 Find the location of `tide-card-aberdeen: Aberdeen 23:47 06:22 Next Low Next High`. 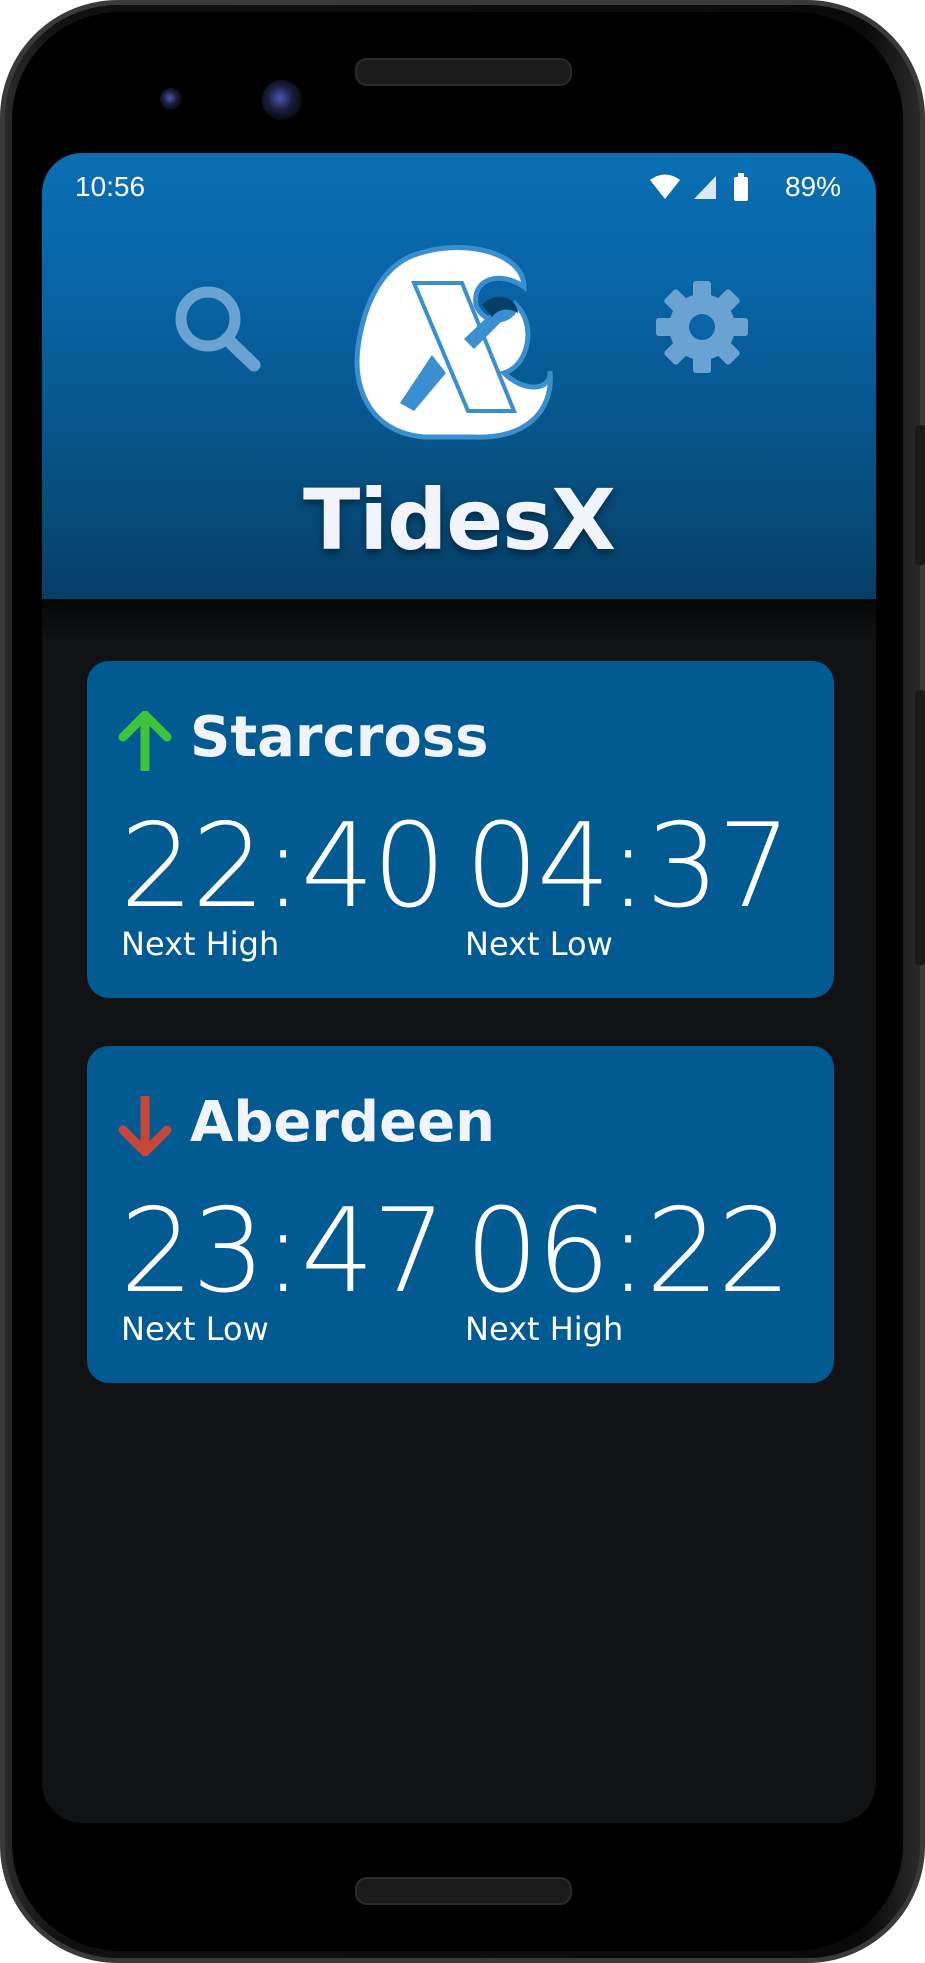

tide-card-aberdeen: Aberdeen 23:47 06:22 Next Low Next High is located at coordinates (460, 1214).